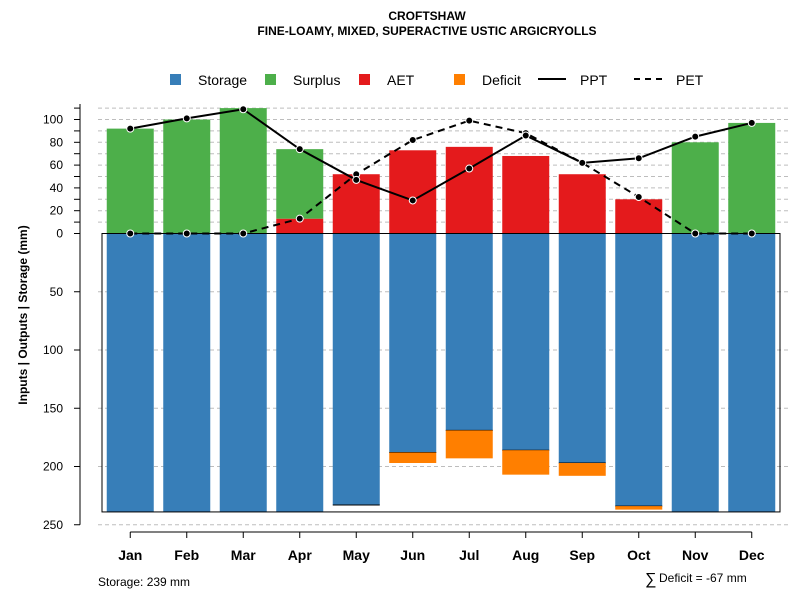 The width and height of the screenshot is (800, 605). Describe the element at coordinates (427, 16) in the screenshot. I see `chart-title: CROFTSHAW` at that location.